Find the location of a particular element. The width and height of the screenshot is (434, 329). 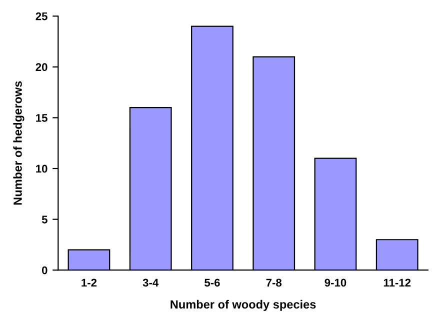

y-tick-label: 15 is located at coordinates (42, 118).